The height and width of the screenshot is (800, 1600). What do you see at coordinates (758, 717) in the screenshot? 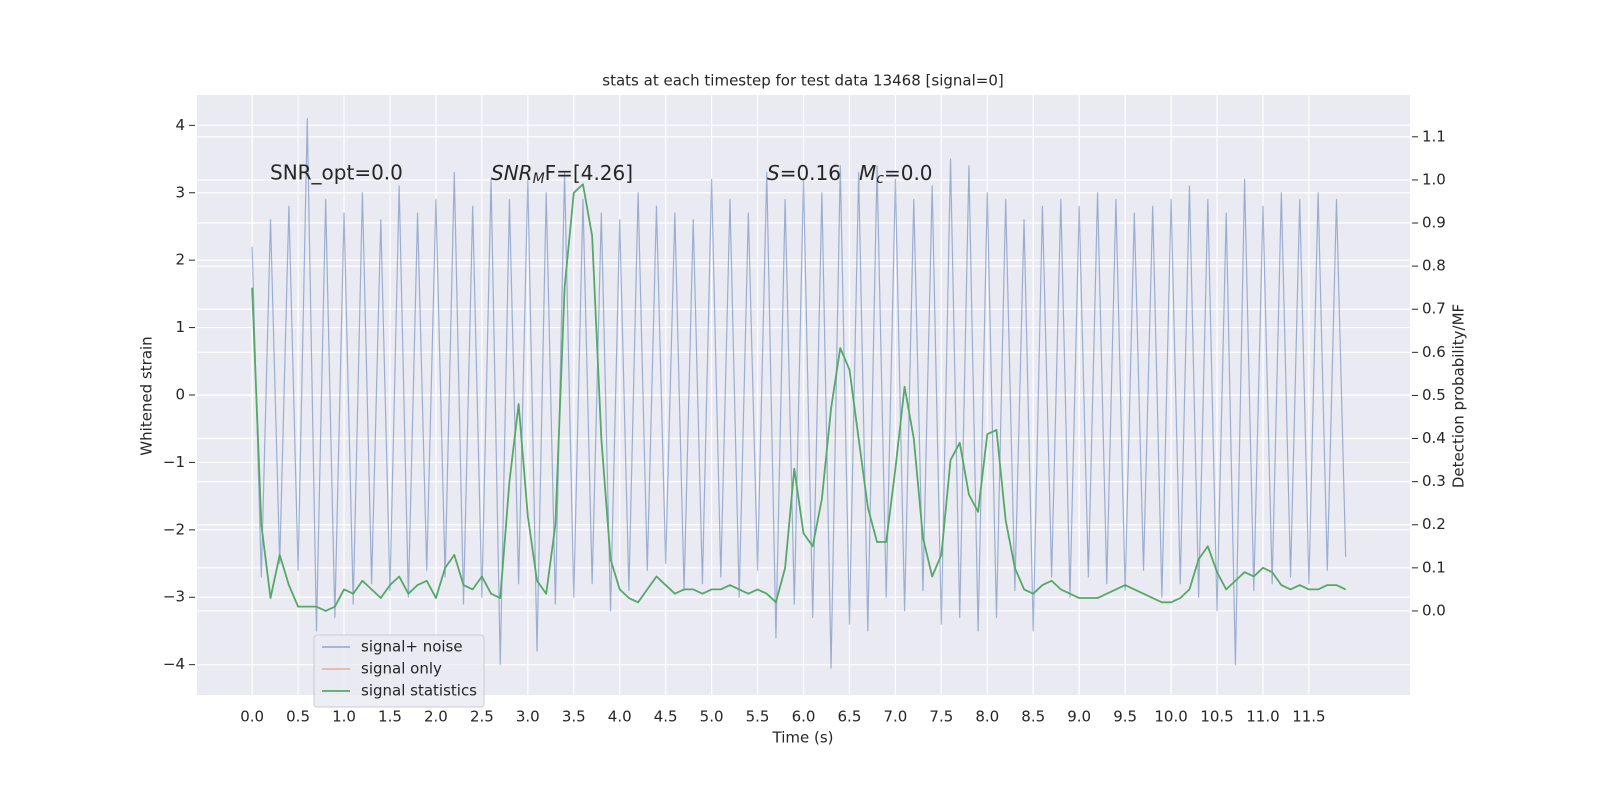
I see `x-tick-label: 5.5` at bounding box center [758, 717].